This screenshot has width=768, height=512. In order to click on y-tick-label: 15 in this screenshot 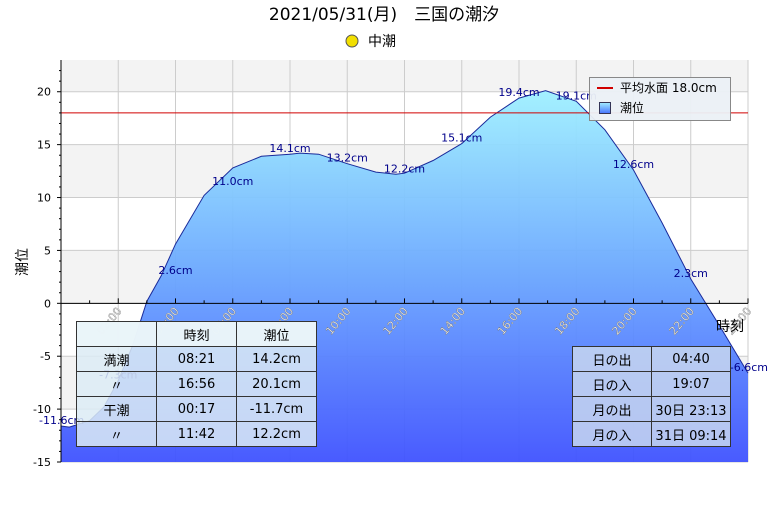, I will do `click(44, 145)`.